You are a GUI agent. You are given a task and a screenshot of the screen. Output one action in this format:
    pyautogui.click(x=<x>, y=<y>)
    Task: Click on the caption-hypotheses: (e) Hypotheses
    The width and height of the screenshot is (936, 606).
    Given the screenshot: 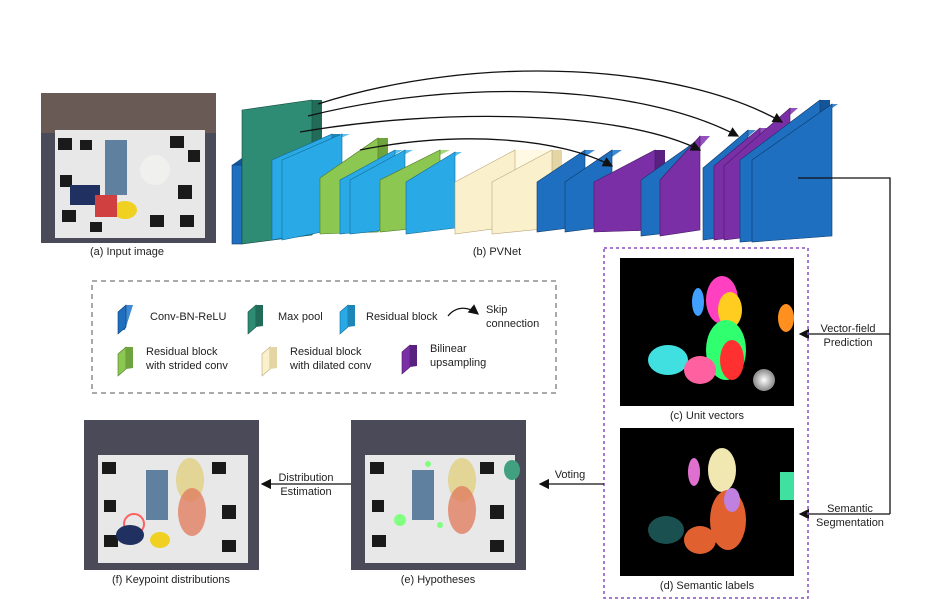 What is the action you would take?
    pyautogui.click(x=438, y=580)
    